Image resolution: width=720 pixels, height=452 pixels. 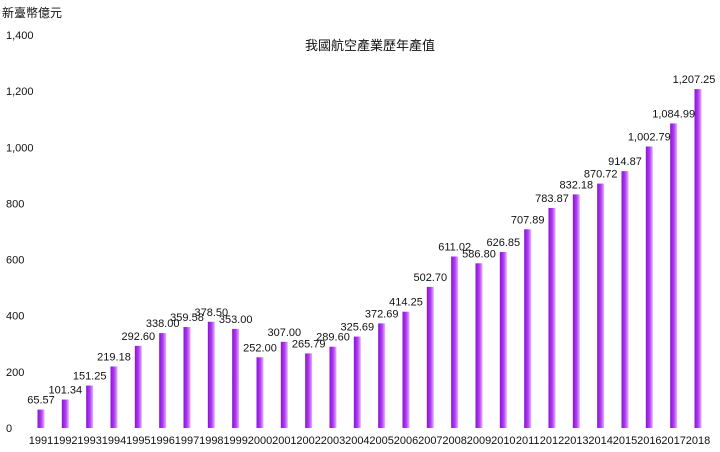 I want to click on y-tick-label: 800, so click(x=15, y=204).